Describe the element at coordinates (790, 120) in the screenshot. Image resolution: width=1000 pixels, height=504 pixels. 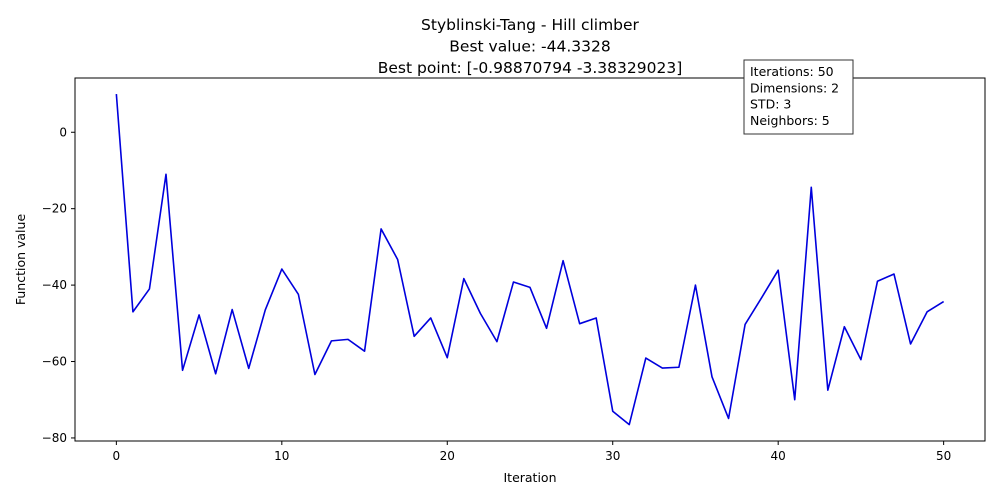
I see `info-box-line: Neighbors: 5` at that location.